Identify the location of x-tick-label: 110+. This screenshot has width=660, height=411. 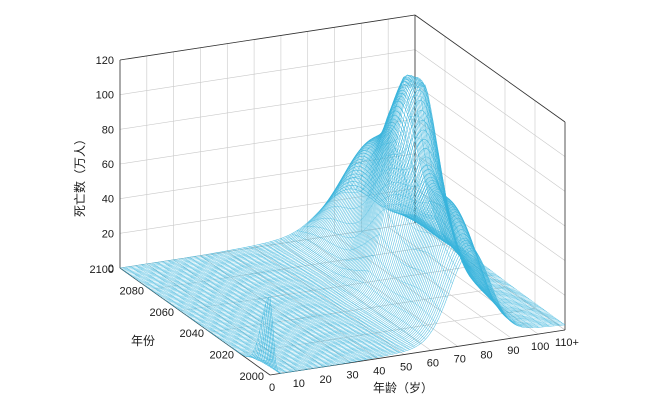
(567, 343).